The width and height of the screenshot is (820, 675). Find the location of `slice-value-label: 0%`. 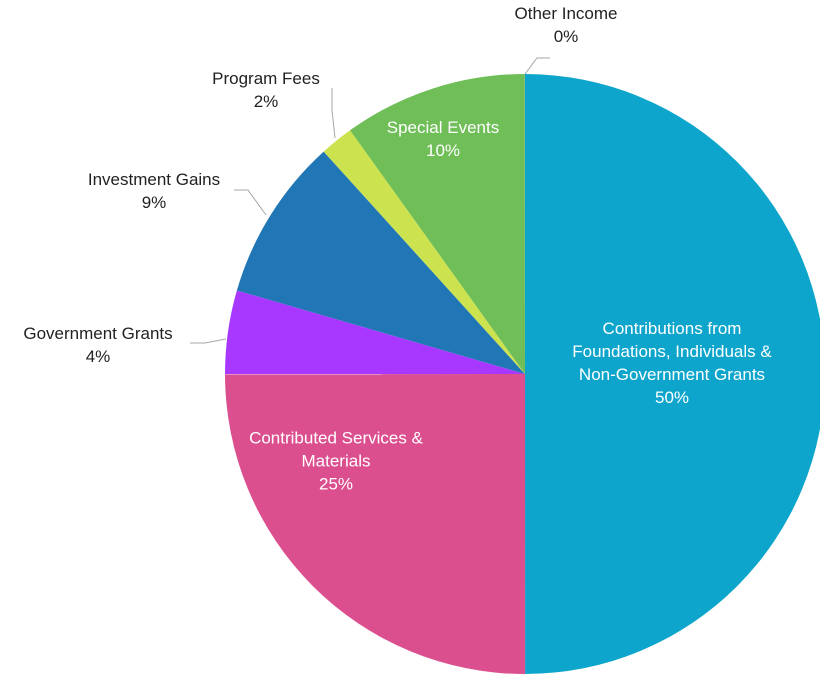

slice-value-label: 0% is located at coordinates (566, 36).